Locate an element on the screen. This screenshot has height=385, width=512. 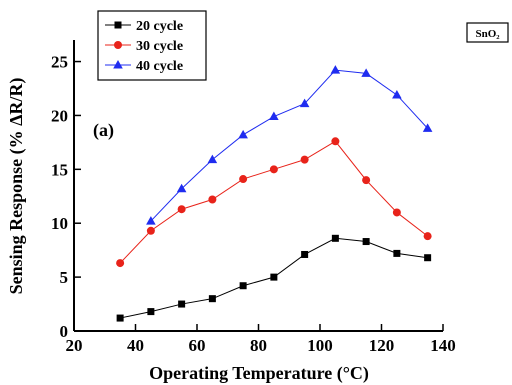
legend-label-2: 40 cycle is located at coordinates (159, 66).